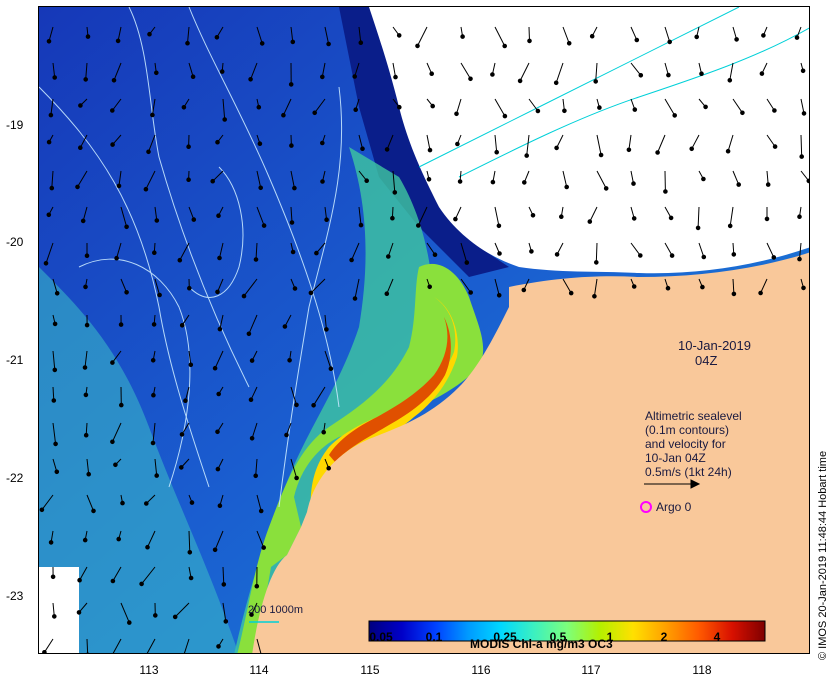 This screenshot has height=680, width=840. I want to click on colorbar, so click(567, 631).